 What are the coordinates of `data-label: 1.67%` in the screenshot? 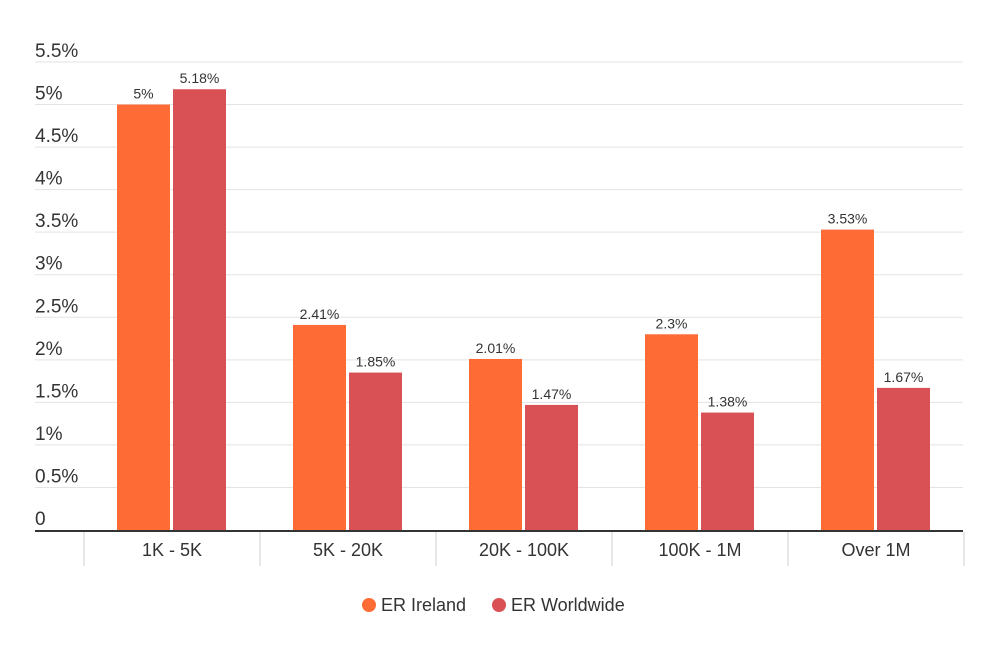 It's located at (904, 377).